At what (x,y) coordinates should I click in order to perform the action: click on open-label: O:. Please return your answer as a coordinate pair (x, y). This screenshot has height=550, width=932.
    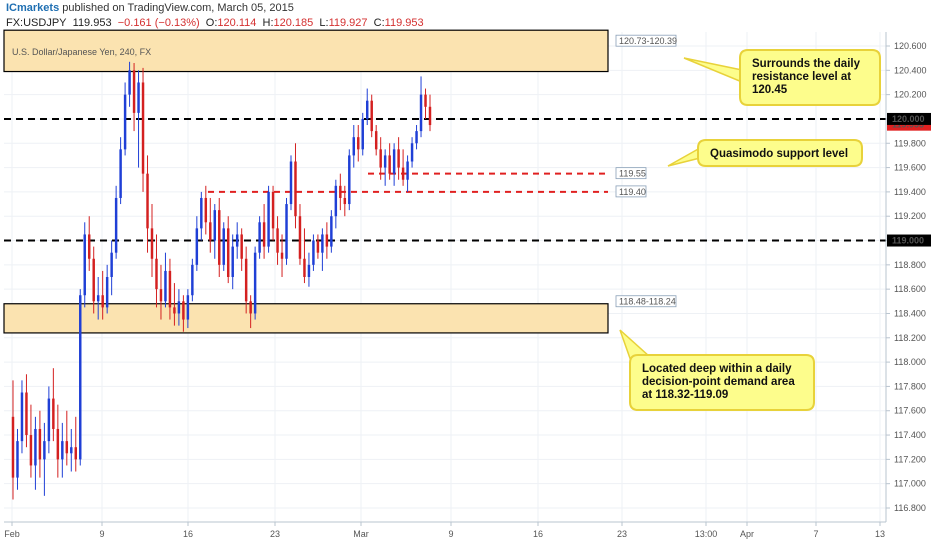
    Looking at the image, I should click on (211, 23).